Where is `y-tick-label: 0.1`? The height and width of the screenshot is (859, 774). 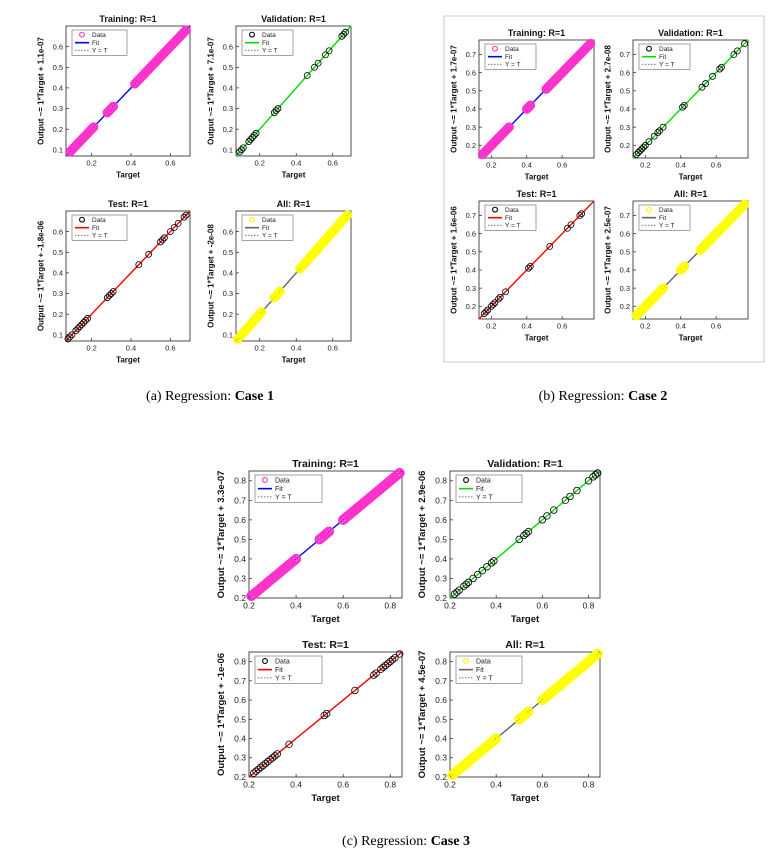 y-tick-label: 0.1 is located at coordinates (58, 149).